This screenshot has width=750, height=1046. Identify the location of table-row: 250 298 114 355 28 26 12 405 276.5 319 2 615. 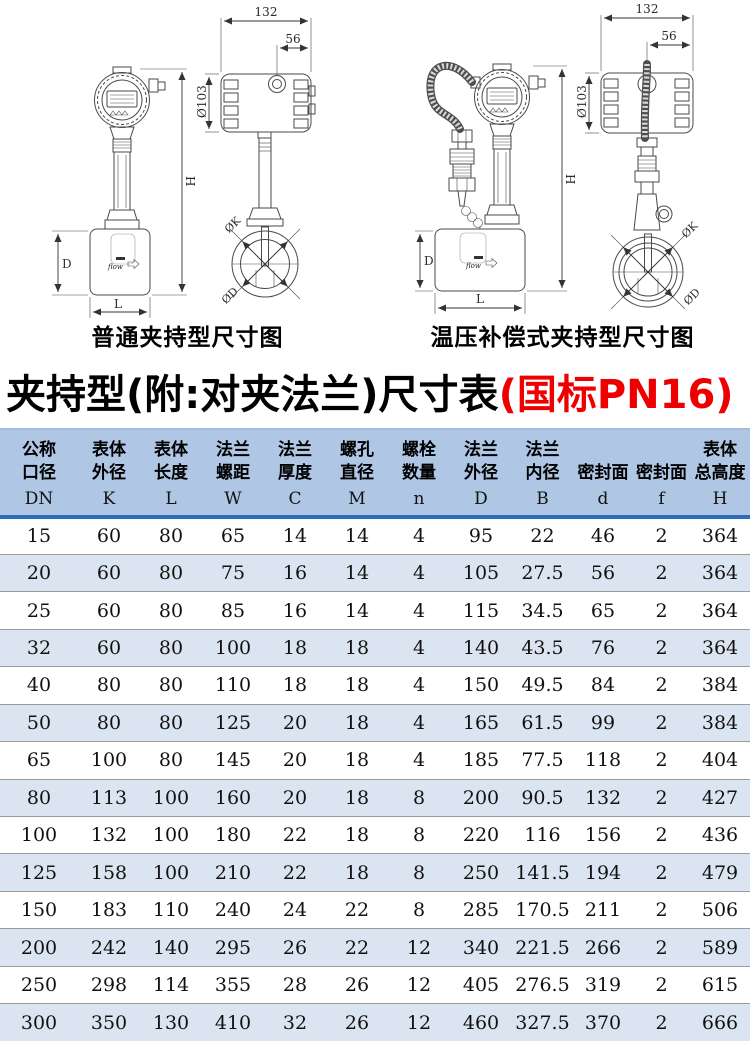
(375, 985).